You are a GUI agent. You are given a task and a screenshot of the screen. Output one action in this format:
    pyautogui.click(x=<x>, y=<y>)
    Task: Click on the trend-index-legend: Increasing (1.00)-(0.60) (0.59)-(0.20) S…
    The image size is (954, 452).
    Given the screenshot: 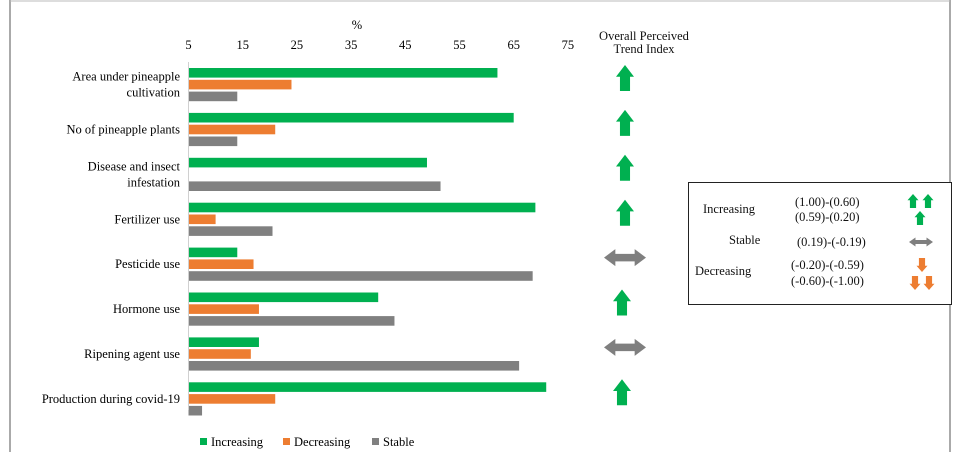 What is the action you would take?
    pyautogui.click(x=820, y=243)
    